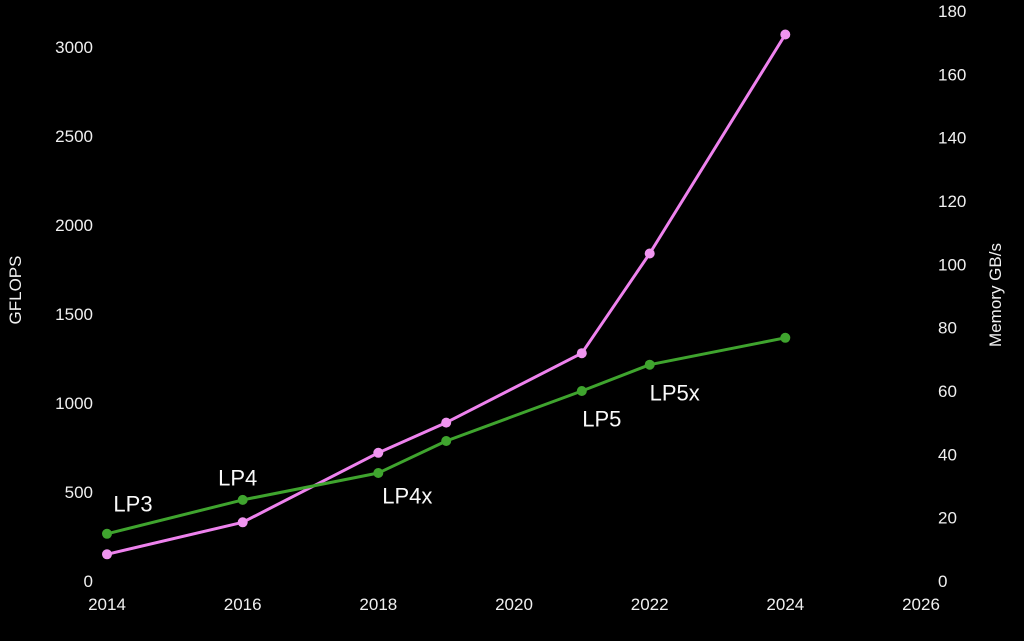  What do you see at coordinates (74, 314) in the screenshot?
I see `y-left-tick-label: 1500` at bounding box center [74, 314].